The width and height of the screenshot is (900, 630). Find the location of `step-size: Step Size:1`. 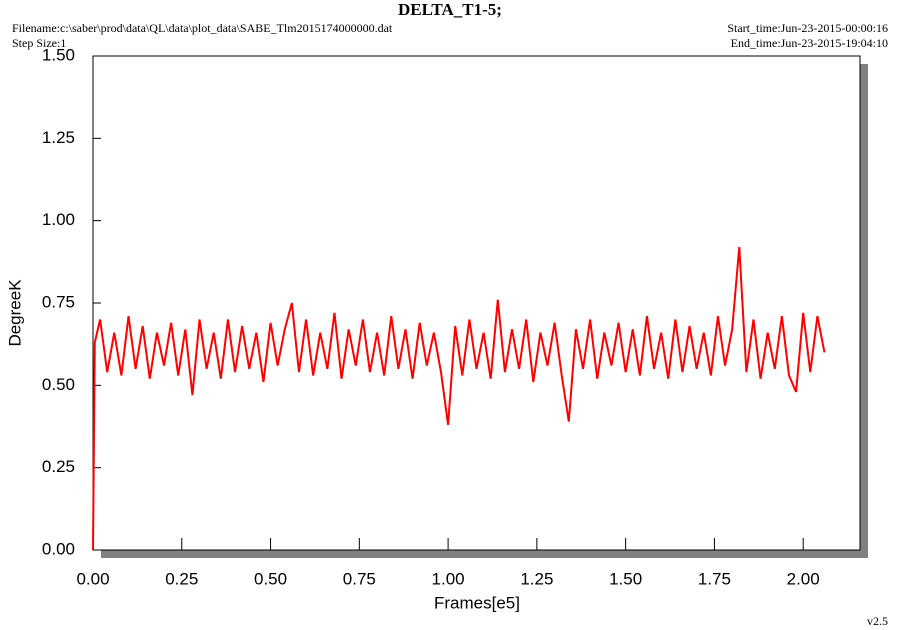

step-size: Step Size:1 is located at coordinates (39, 43).